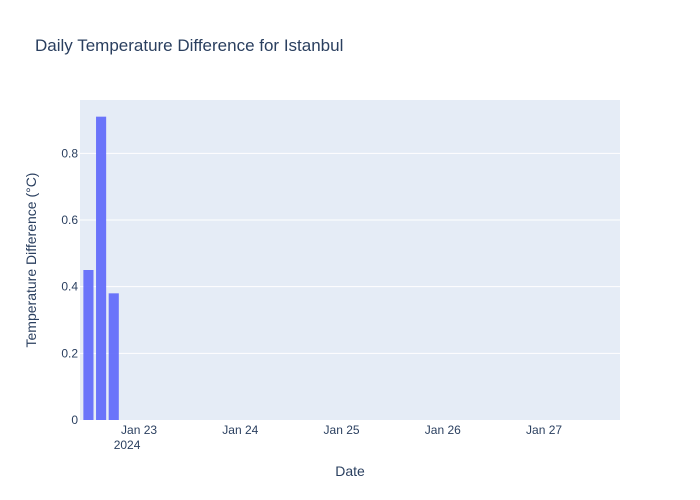  I want to click on x-tick-label: Jan 24, so click(240, 430).